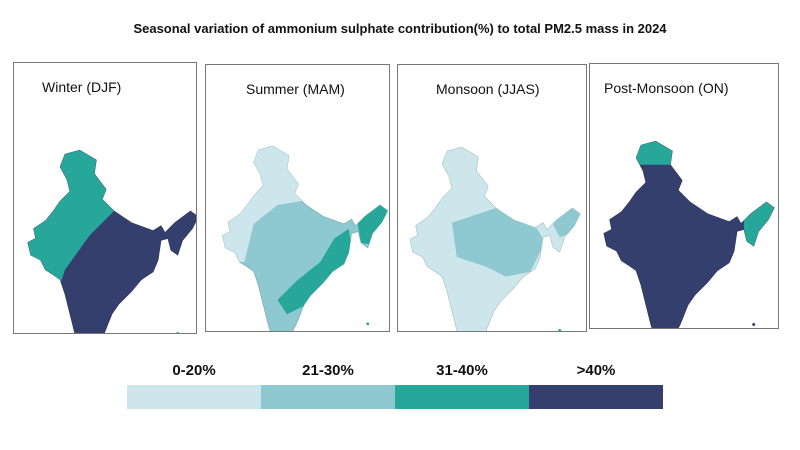 The height and width of the screenshot is (450, 800). I want to click on map-panel-winter: Winter (DJF), so click(105, 198).